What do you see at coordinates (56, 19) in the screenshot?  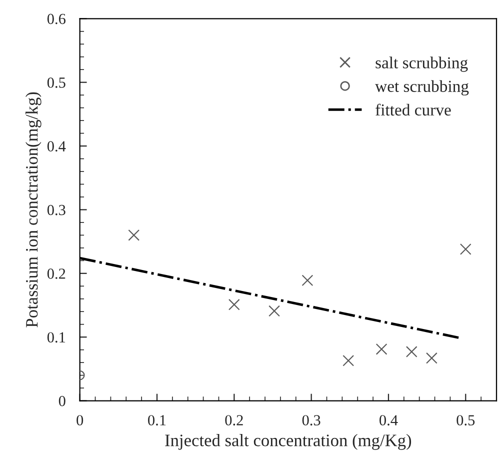 I see `y-tick-label: 0.6` at bounding box center [56, 19].